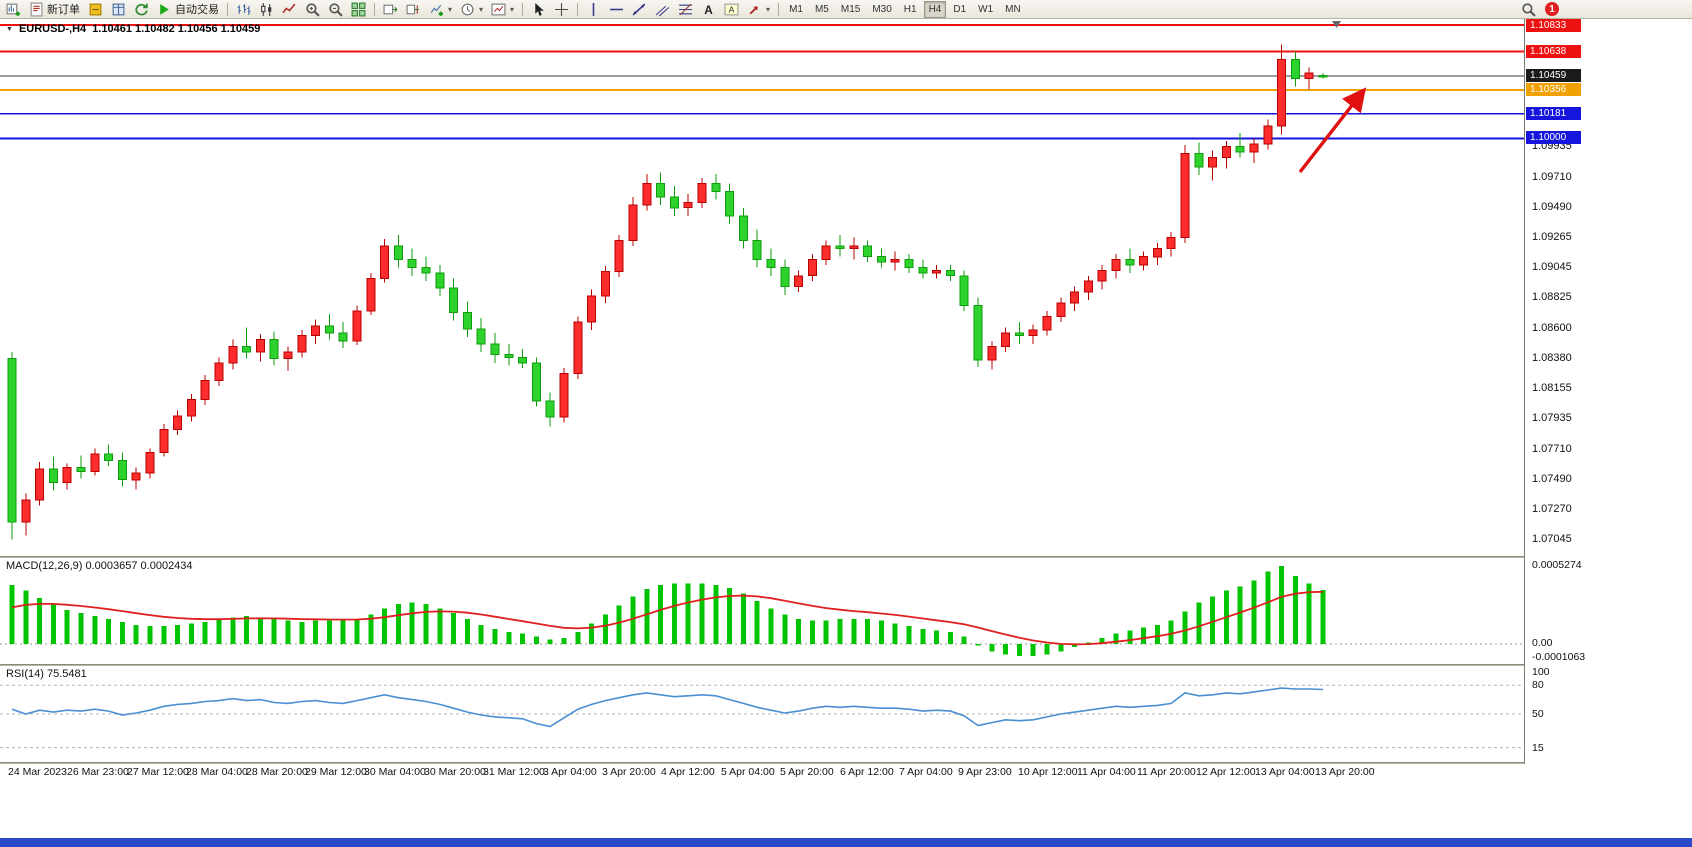  I want to click on arrows-button: ▾, so click(758, 9).